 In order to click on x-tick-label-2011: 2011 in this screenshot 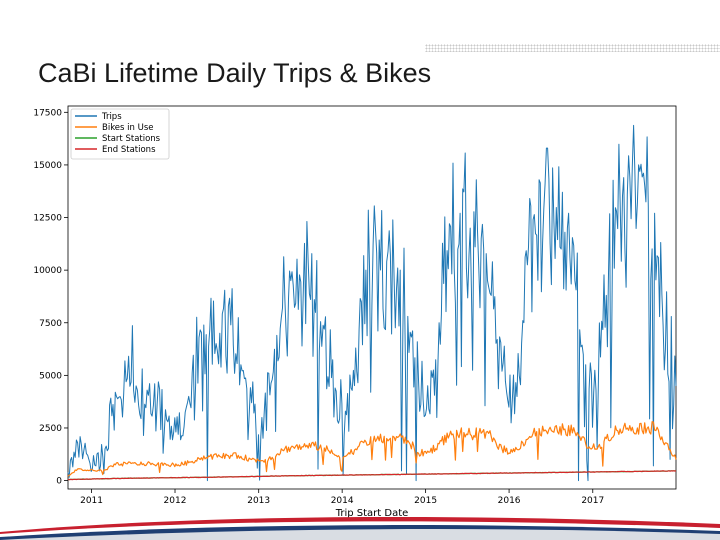, I will do `click(91, 501)`.